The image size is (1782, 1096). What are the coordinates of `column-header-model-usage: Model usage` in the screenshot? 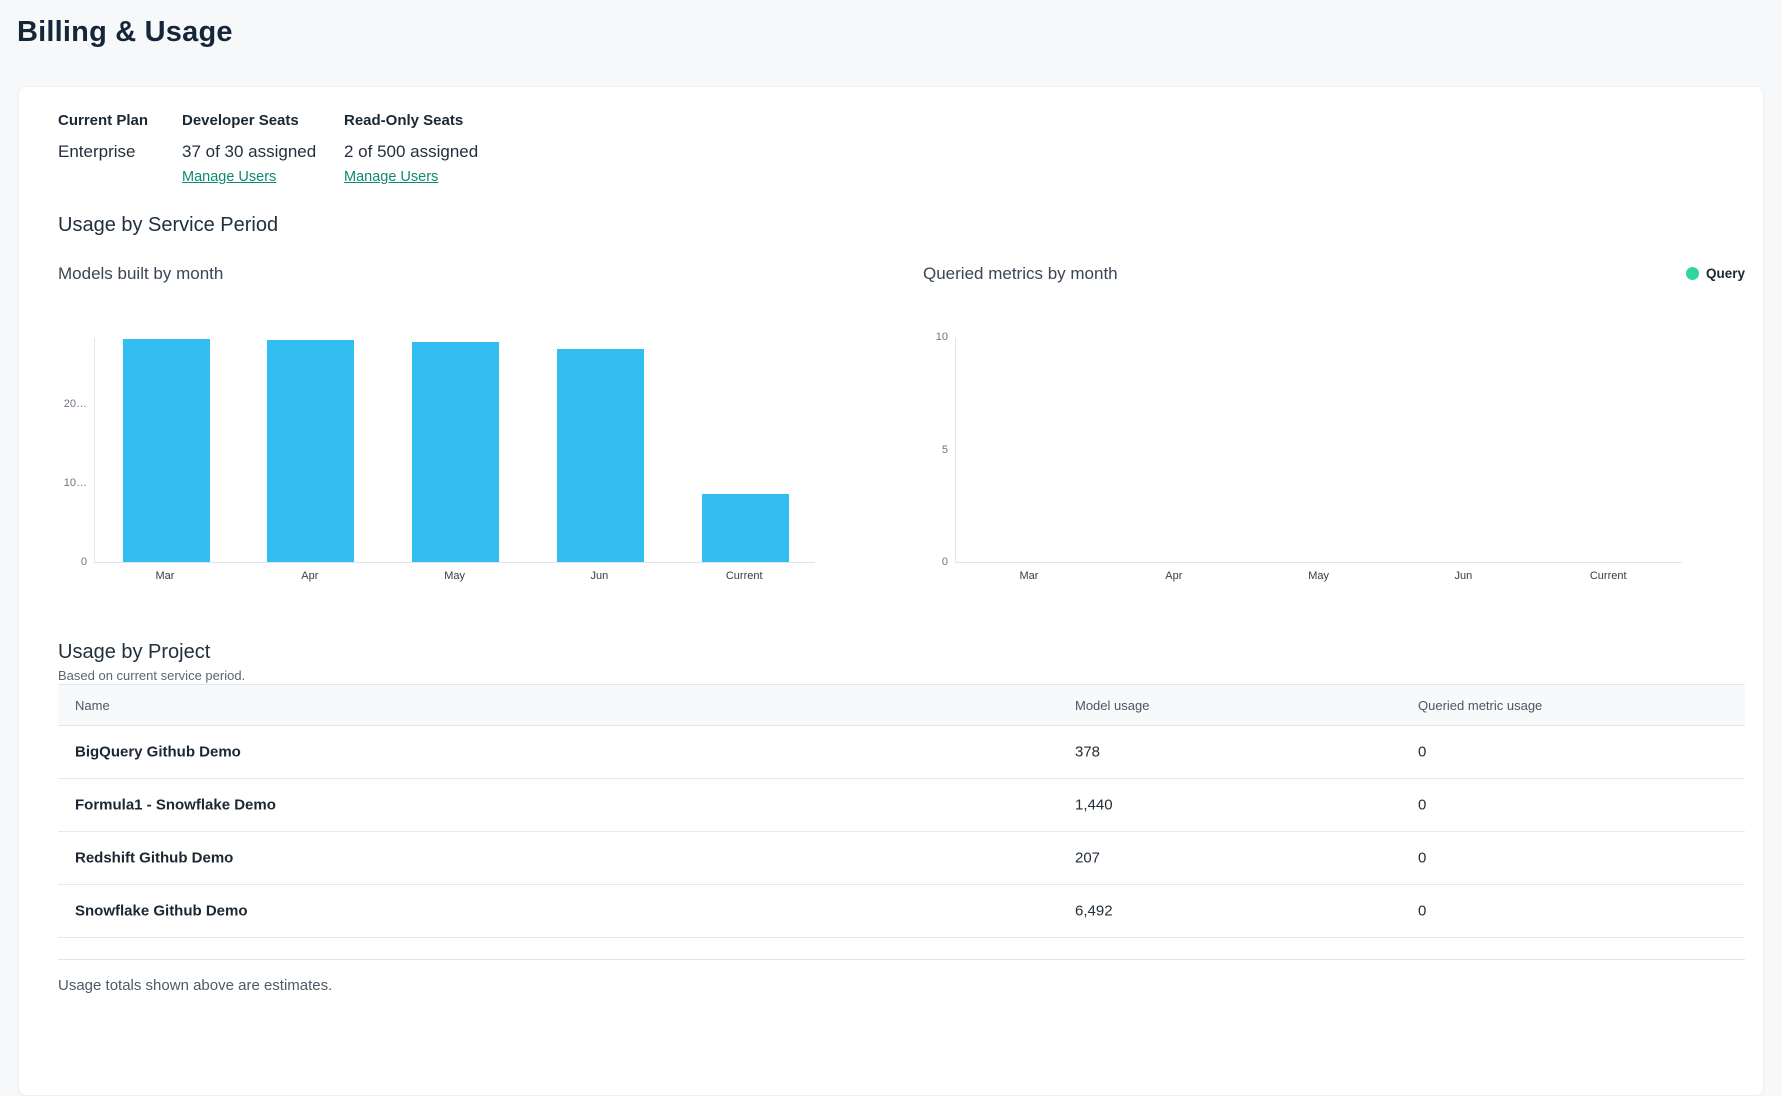 It's located at (1112, 705).